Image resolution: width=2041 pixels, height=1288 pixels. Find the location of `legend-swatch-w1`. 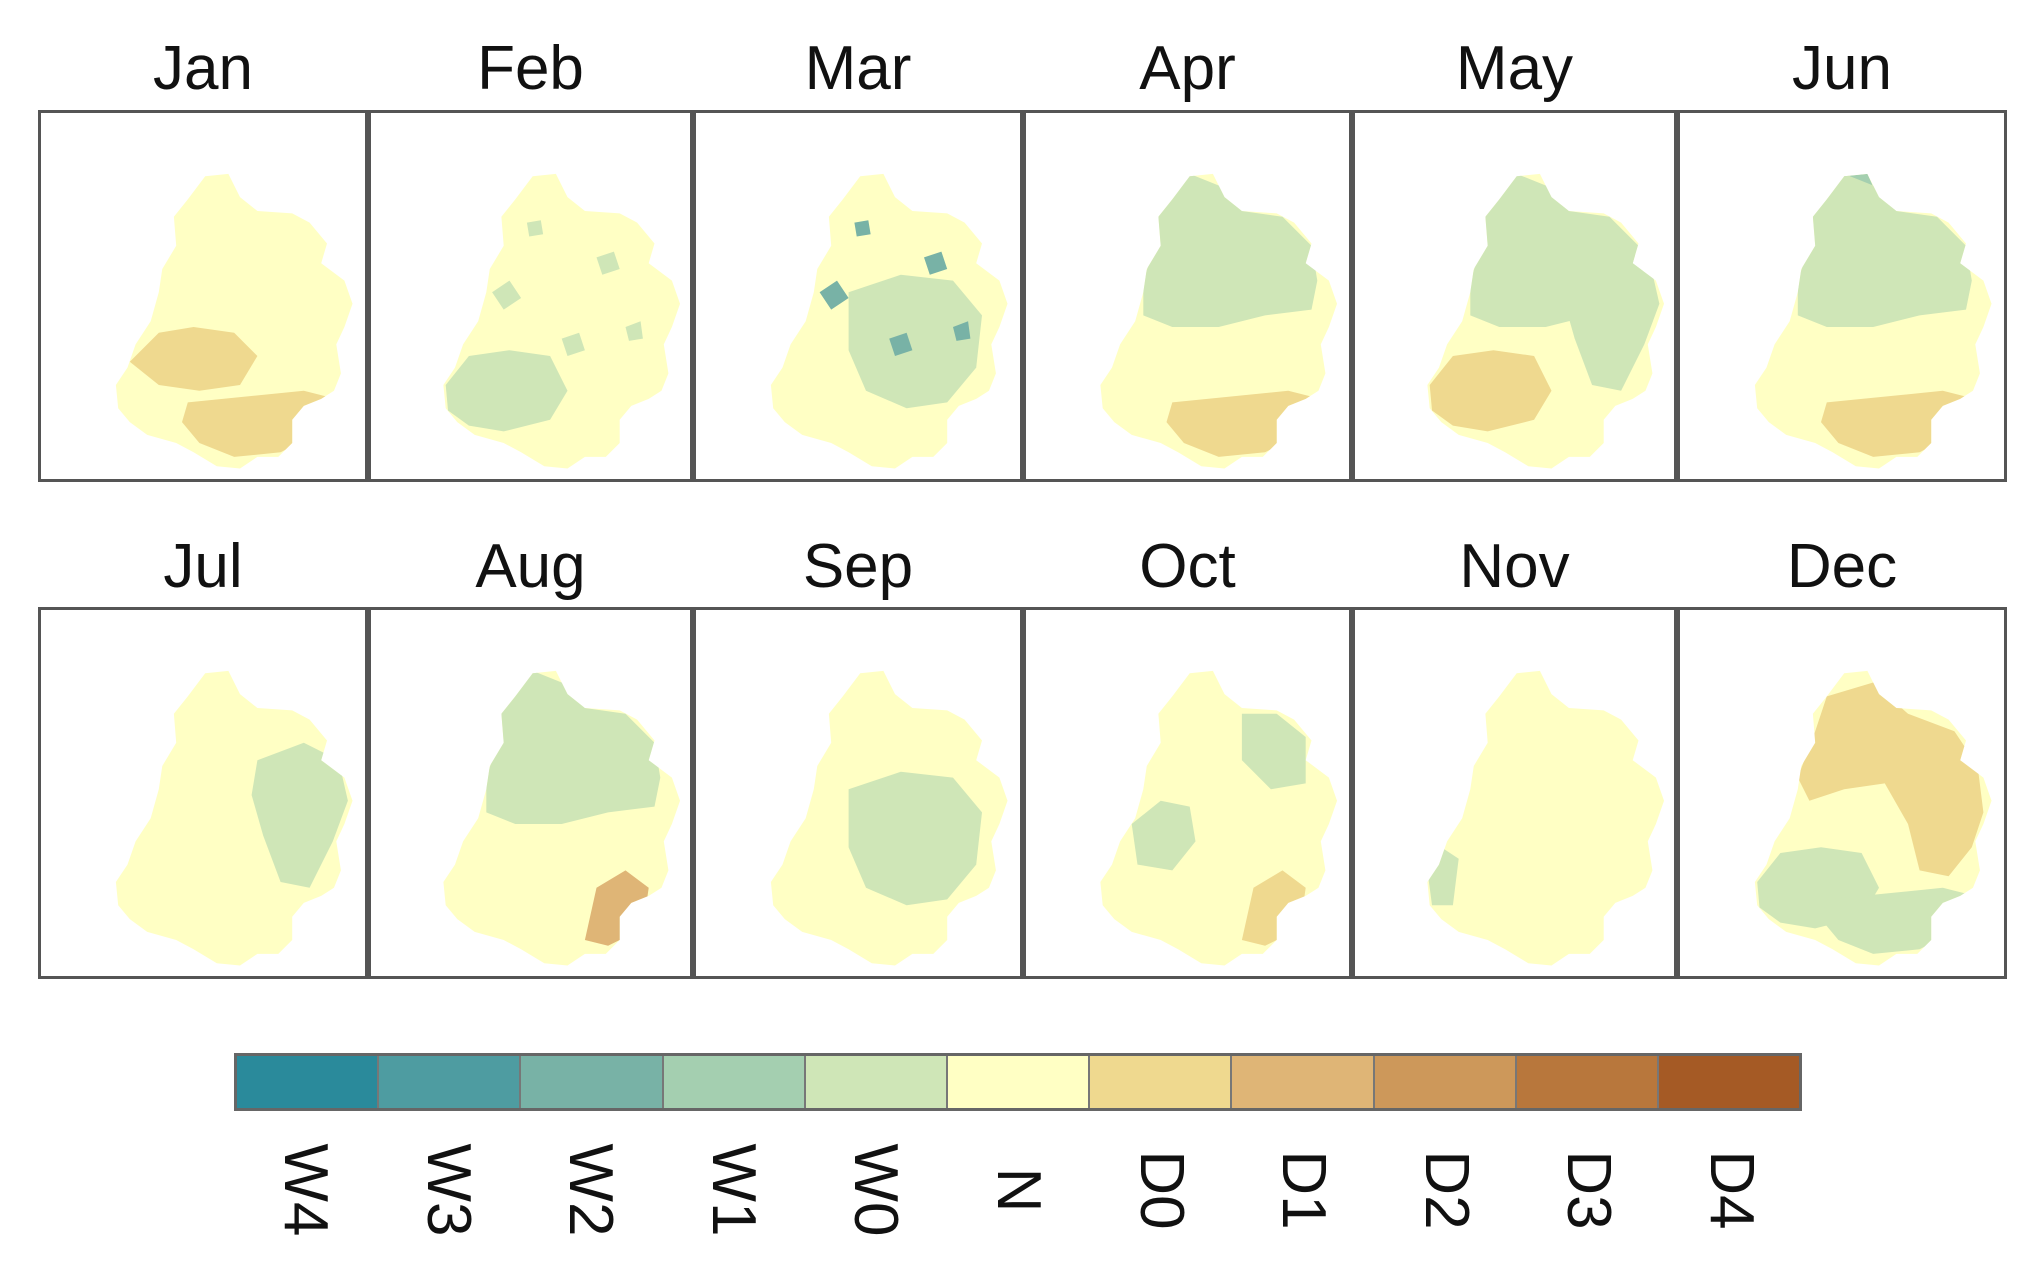

legend-swatch-w1 is located at coordinates (734, 1082).